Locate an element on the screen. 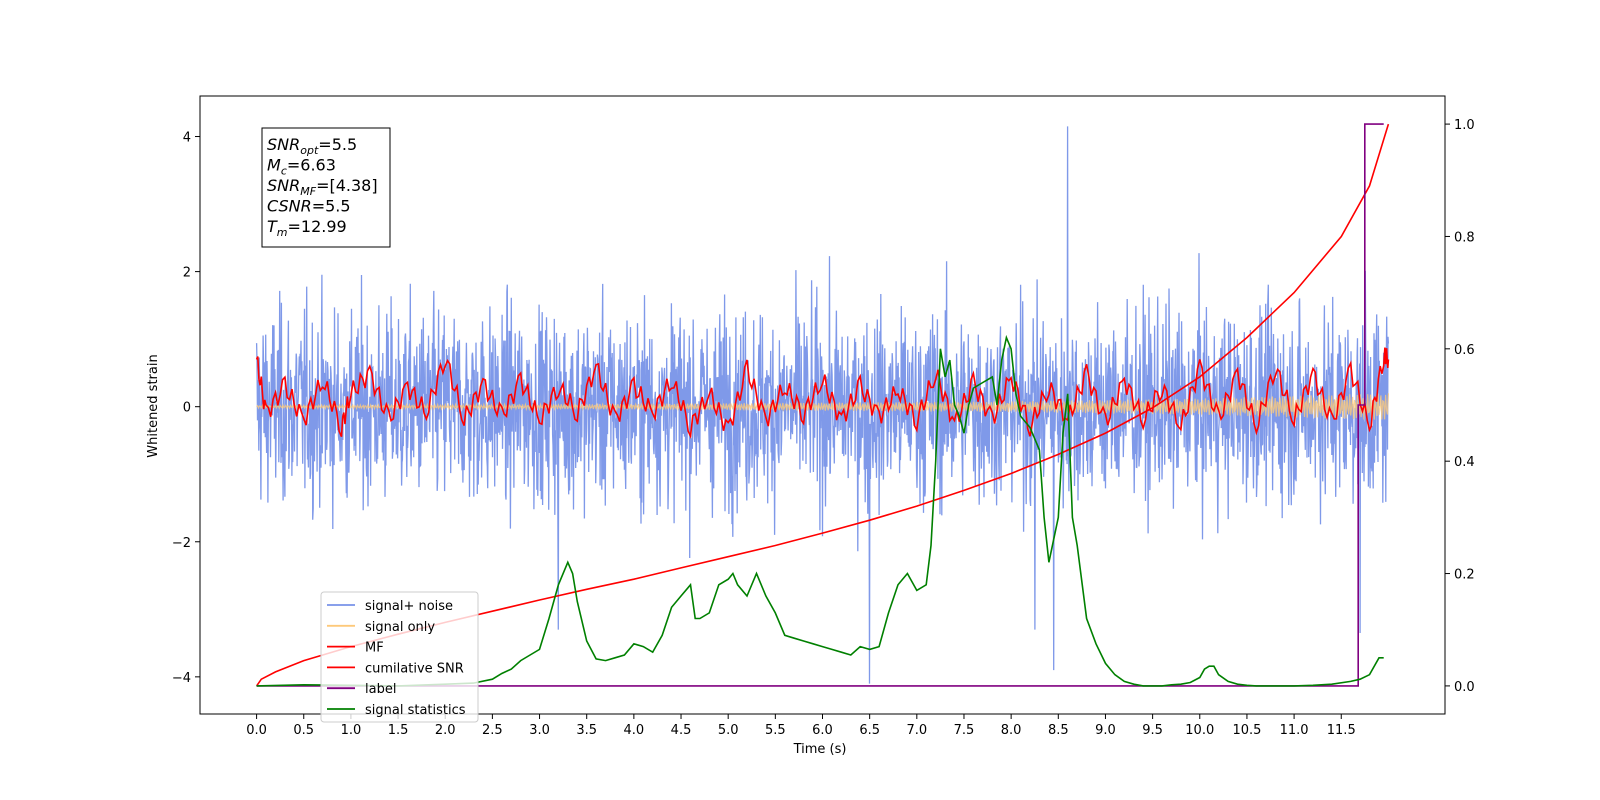 The image size is (1600, 800). series-mf is located at coordinates (822, 393).